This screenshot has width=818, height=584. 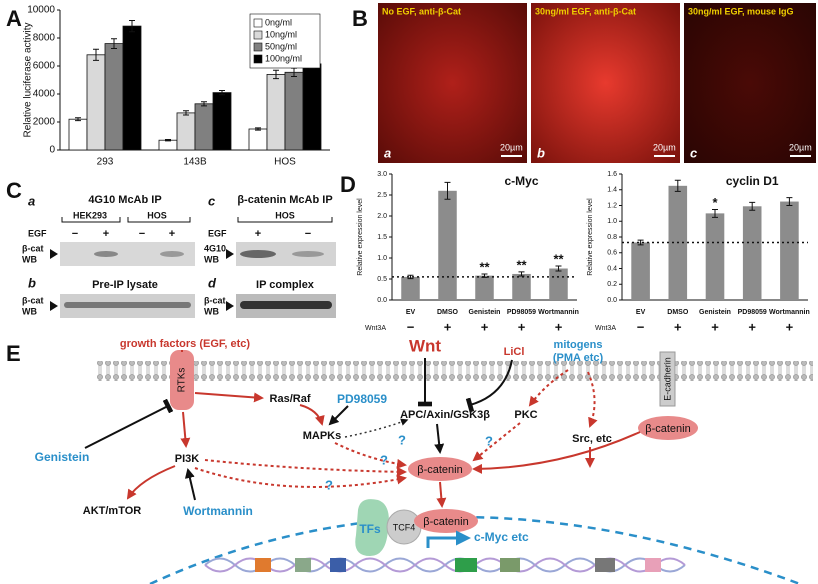 What do you see at coordinates (425, 345) in the screenshot?
I see `node-label: Wnt` at bounding box center [425, 345].